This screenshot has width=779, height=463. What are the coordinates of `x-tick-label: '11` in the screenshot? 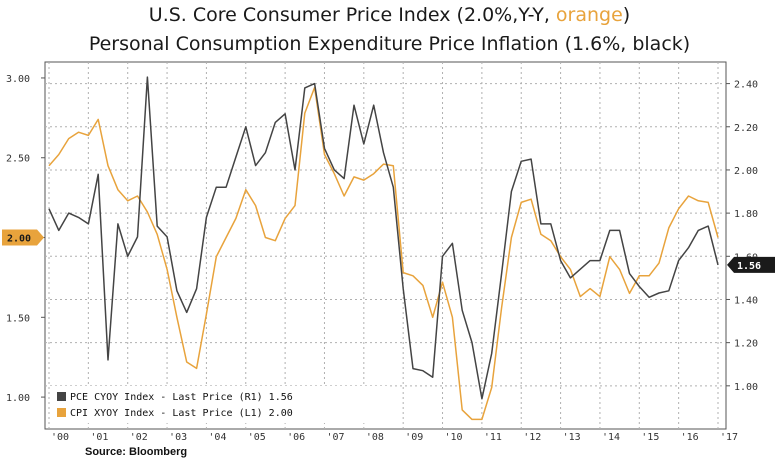 It's located at (493, 437).